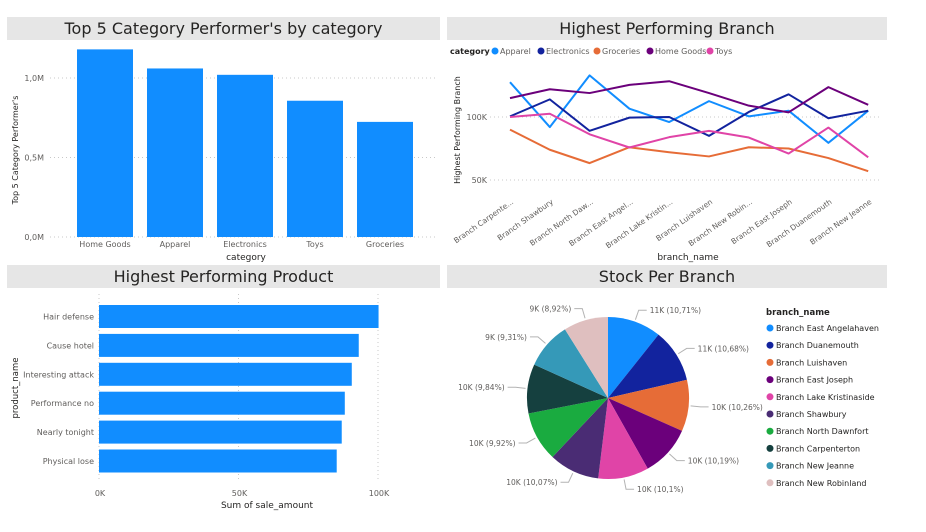 The width and height of the screenshot is (926, 532). What do you see at coordinates (245, 155) in the screenshot?
I see `bar-electronics` at bounding box center [245, 155].